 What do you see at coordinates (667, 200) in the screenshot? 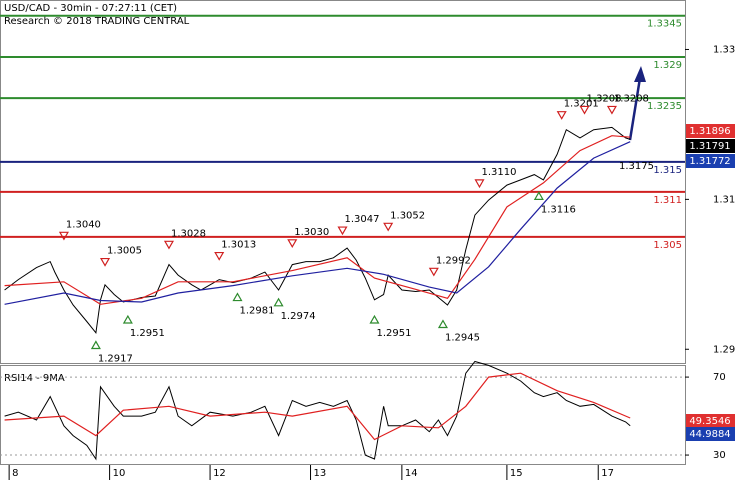
I see `level-label: 1.311` at bounding box center [667, 200].